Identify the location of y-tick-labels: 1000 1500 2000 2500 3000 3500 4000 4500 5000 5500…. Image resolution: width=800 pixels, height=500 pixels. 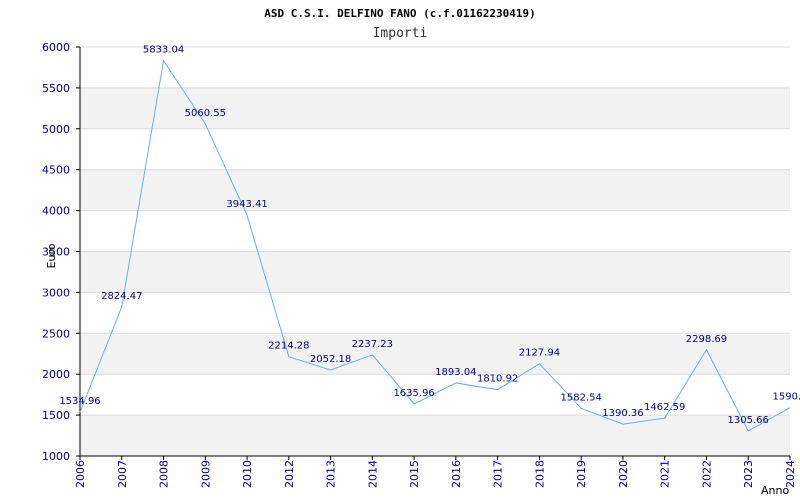
(61, 252).